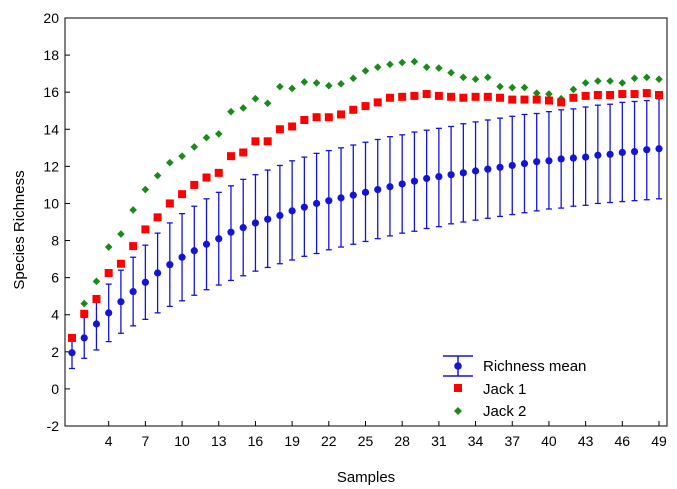  Describe the element at coordinates (386, 435) in the screenshot. I see `x-axis-ticks: 4 7 10 13 16 19 22 25 28 31 34 37 40 43 46 49` at that location.